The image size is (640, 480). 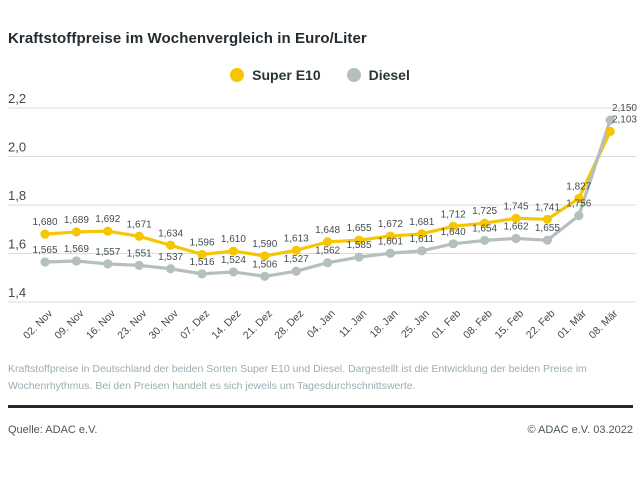 I want to click on value-label-diesel: 1,551, so click(x=139, y=253).